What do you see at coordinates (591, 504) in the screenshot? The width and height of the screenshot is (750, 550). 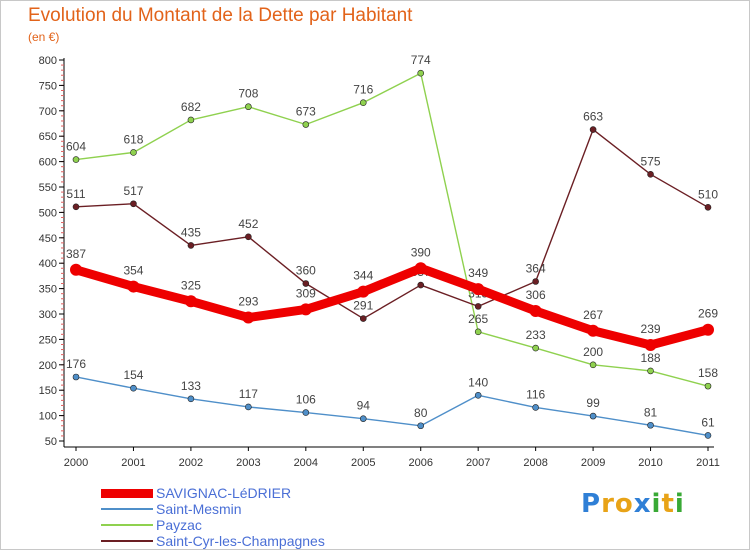 I see `logo-letter: P` at bounding box center [591, 504].